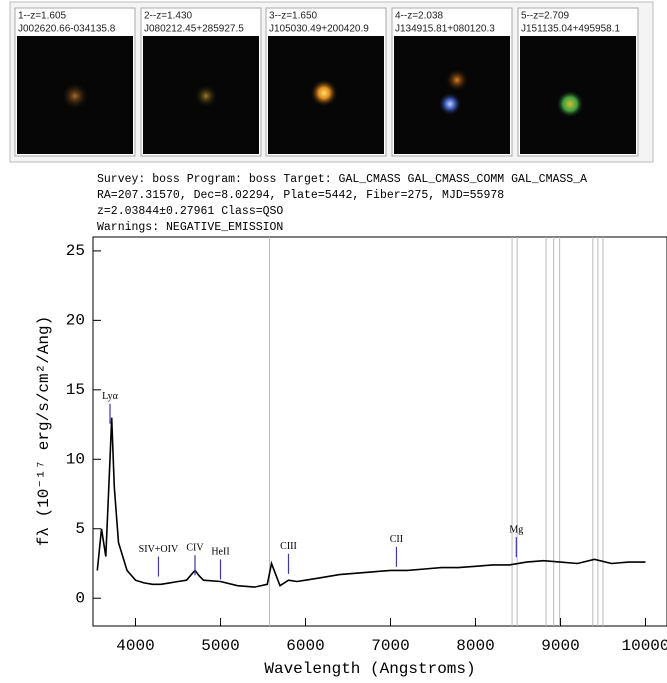  I want to click on line-label: SIV+OIV, so click(159, 549).